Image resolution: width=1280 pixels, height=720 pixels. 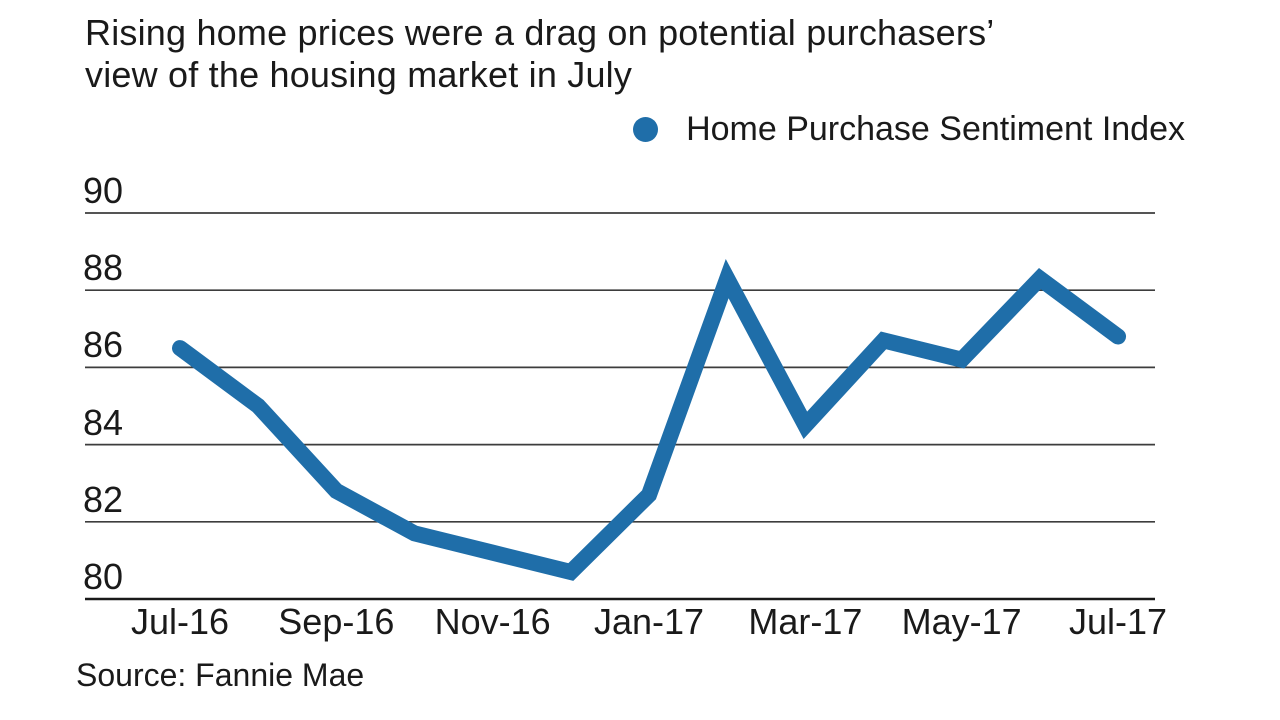 What do you see at coordinates (646, 129) in the screenshot?
I see `legend-marker-icon` at bounding box center [646, 129].